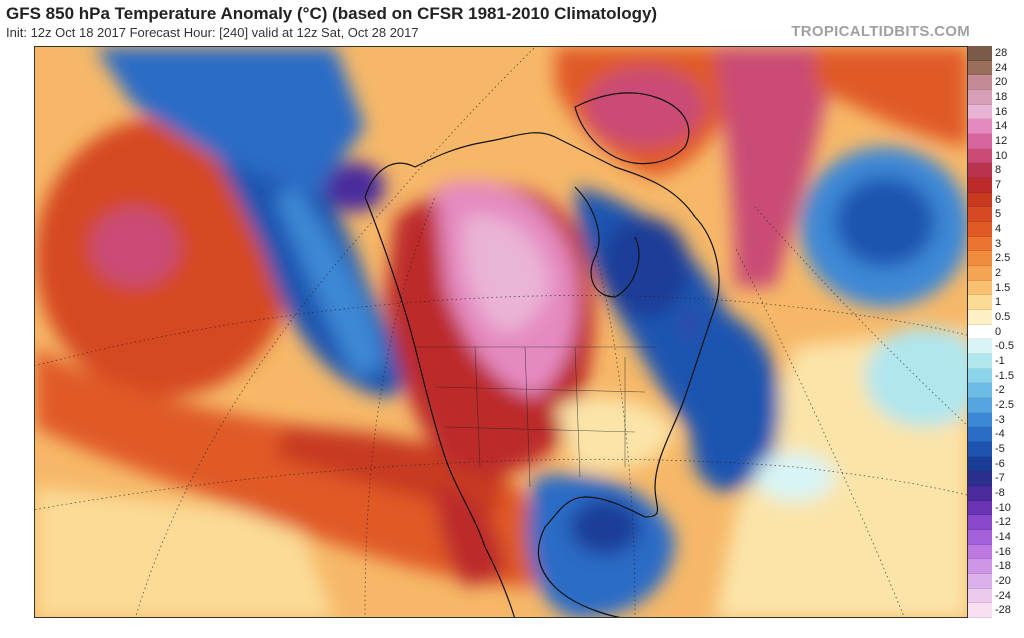 This screenshot has height=638, width=1024. What do you see at coordinates (995, 449) in the screenshot?
I see `legend-row: -5` at bounding box center [995, 449].